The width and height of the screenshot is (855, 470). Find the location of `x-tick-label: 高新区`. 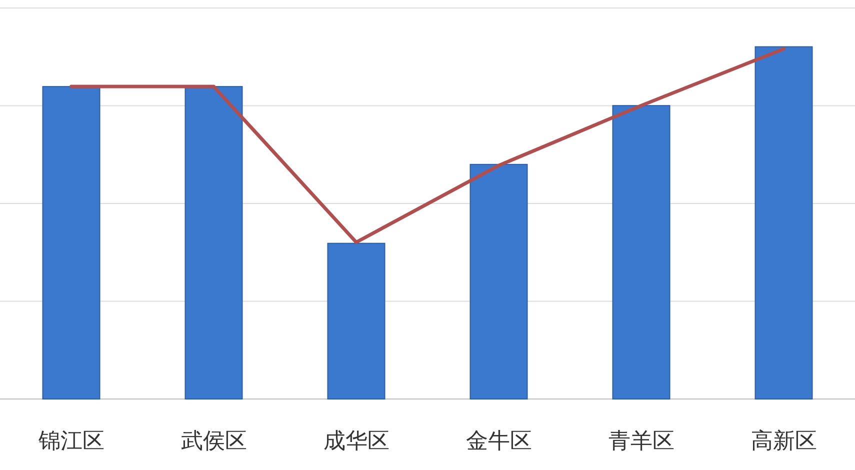

x-tick-label: 高新区 is located at coordinates (783, 441).